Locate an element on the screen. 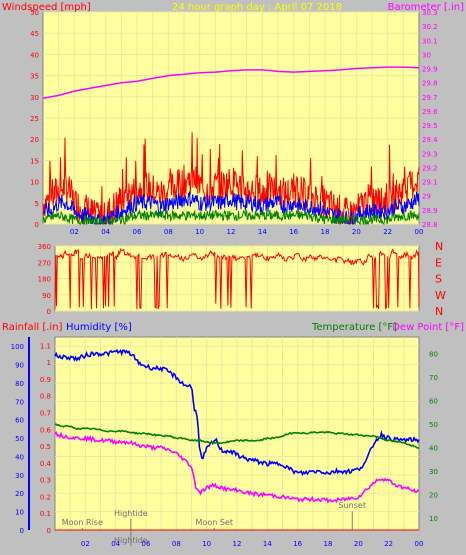  barometer-tick-label: 29.5 is located at coordinates (430, 126).